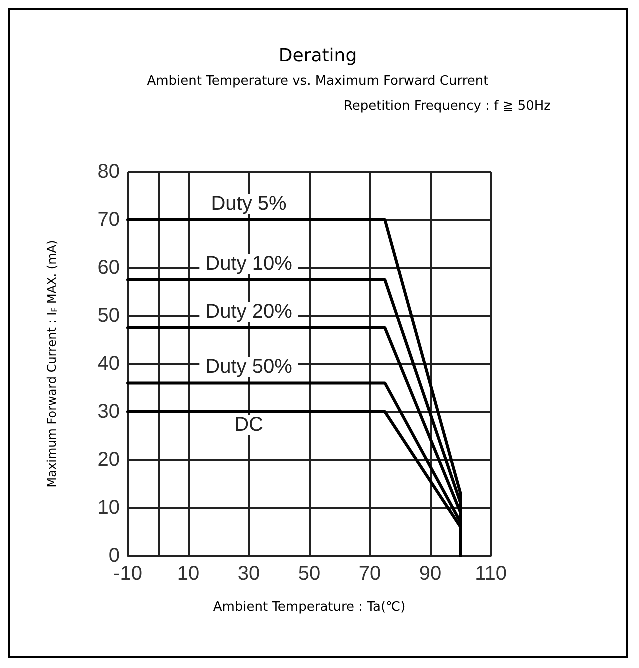 This screenshot has height=668, width=639. Describe the element at coordinates (109, 172) in the screenshot. I see `y-tick-label: 80` at that location.